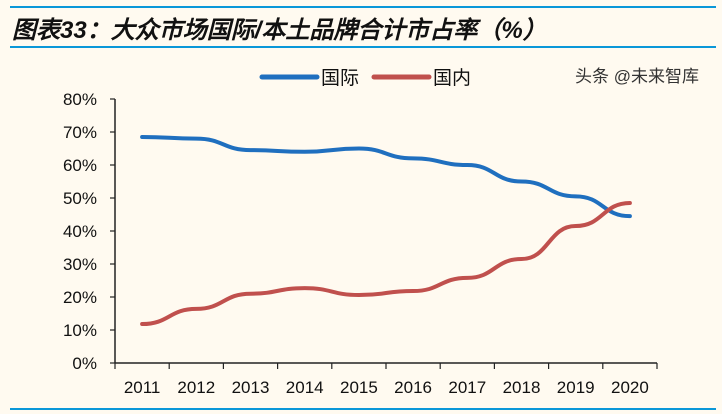 This screenshot has height=414, width=722. I want to click on y-tick-label: 70%, so click(80, 132).